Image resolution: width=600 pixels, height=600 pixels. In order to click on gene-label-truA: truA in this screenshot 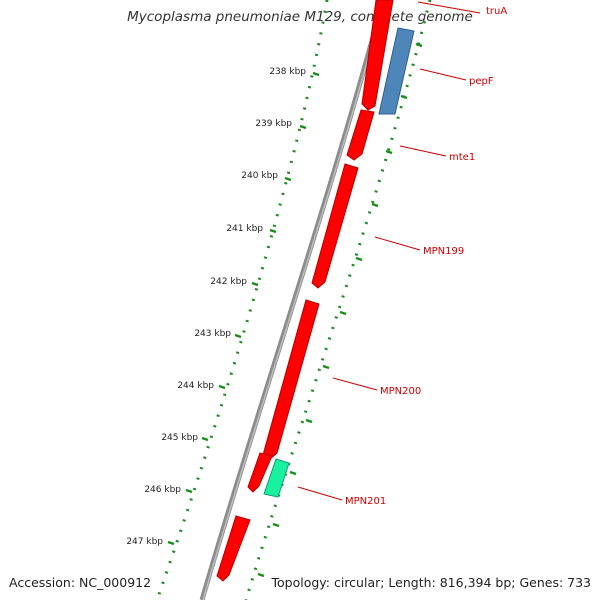, I will do `click(496, 11)`.